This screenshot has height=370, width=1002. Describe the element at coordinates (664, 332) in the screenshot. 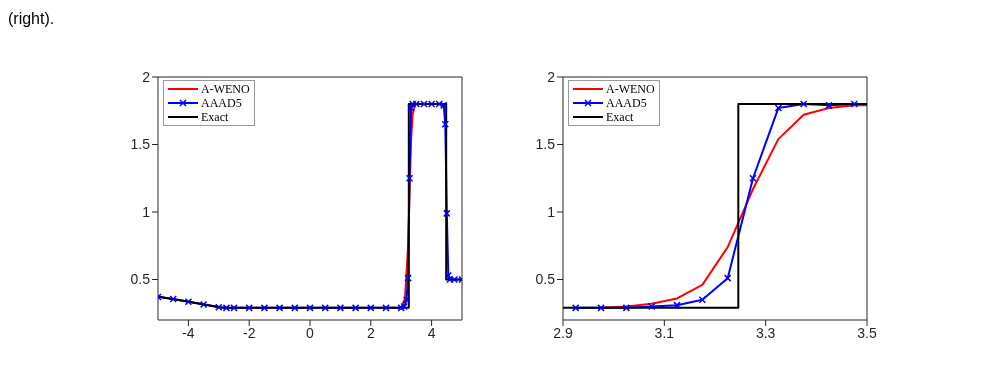

I see `x-tick-label: 3.1` at that location.